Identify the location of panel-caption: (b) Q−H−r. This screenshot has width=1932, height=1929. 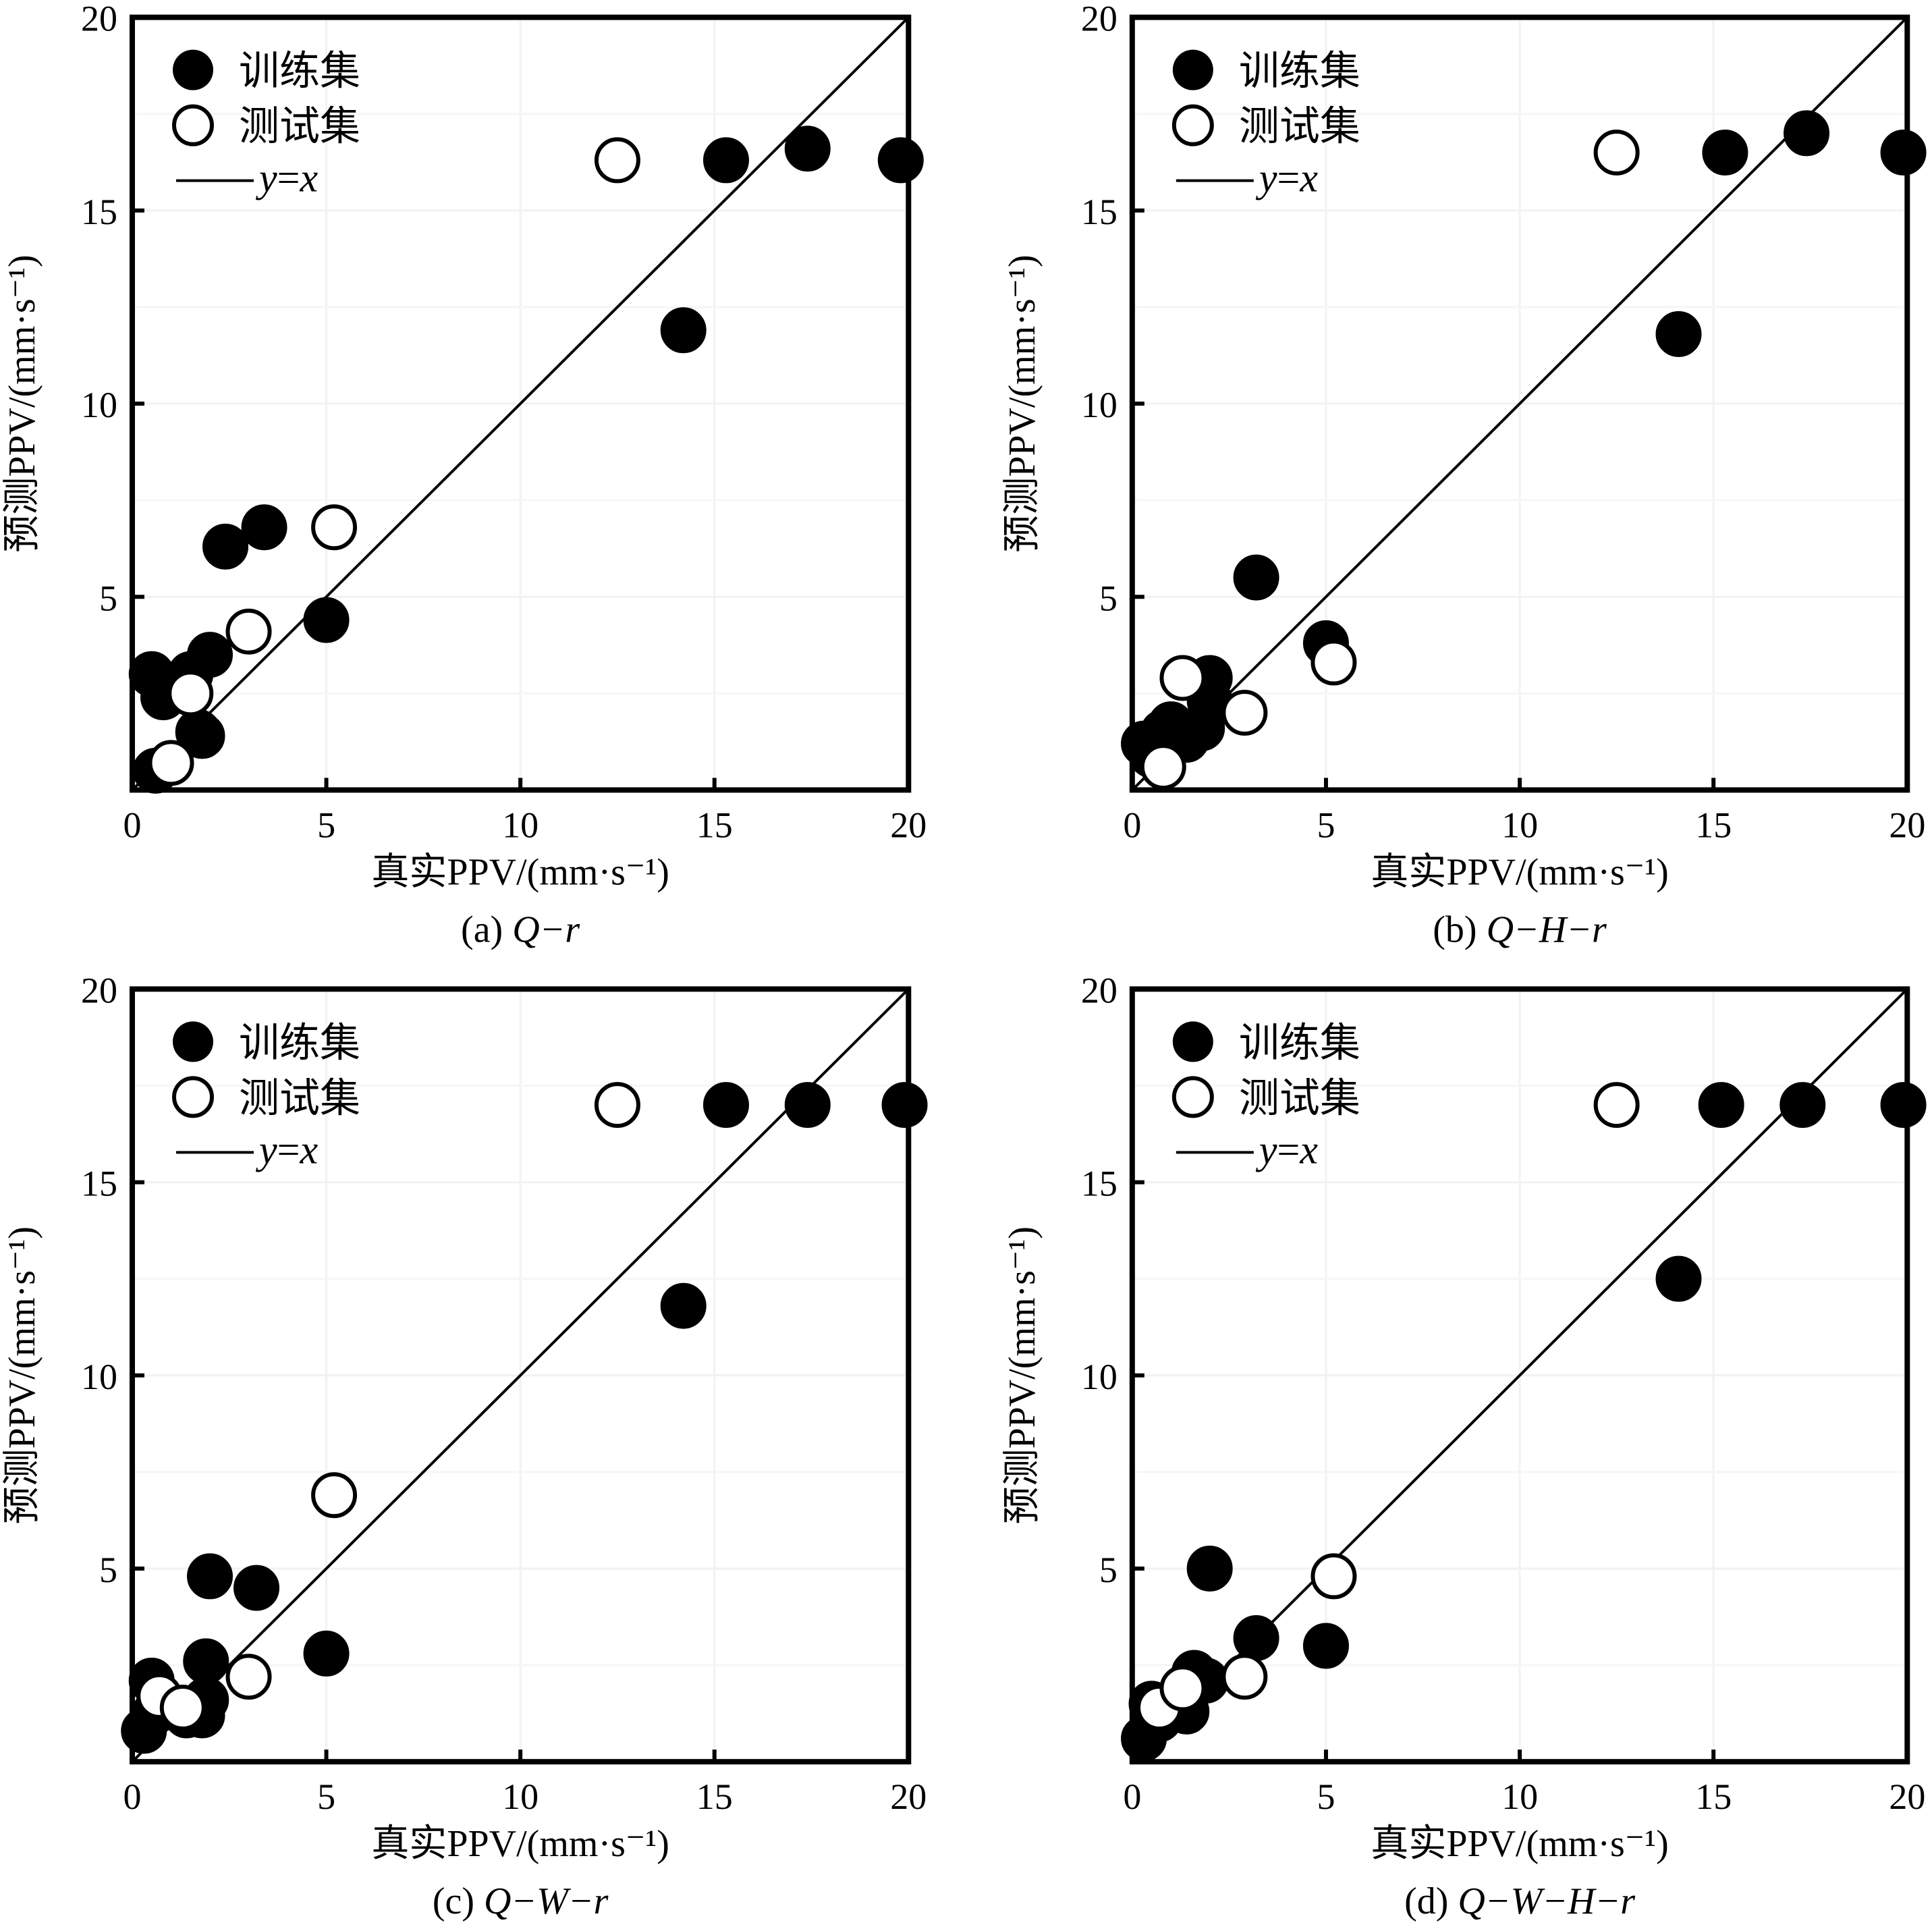
(1520, 929).